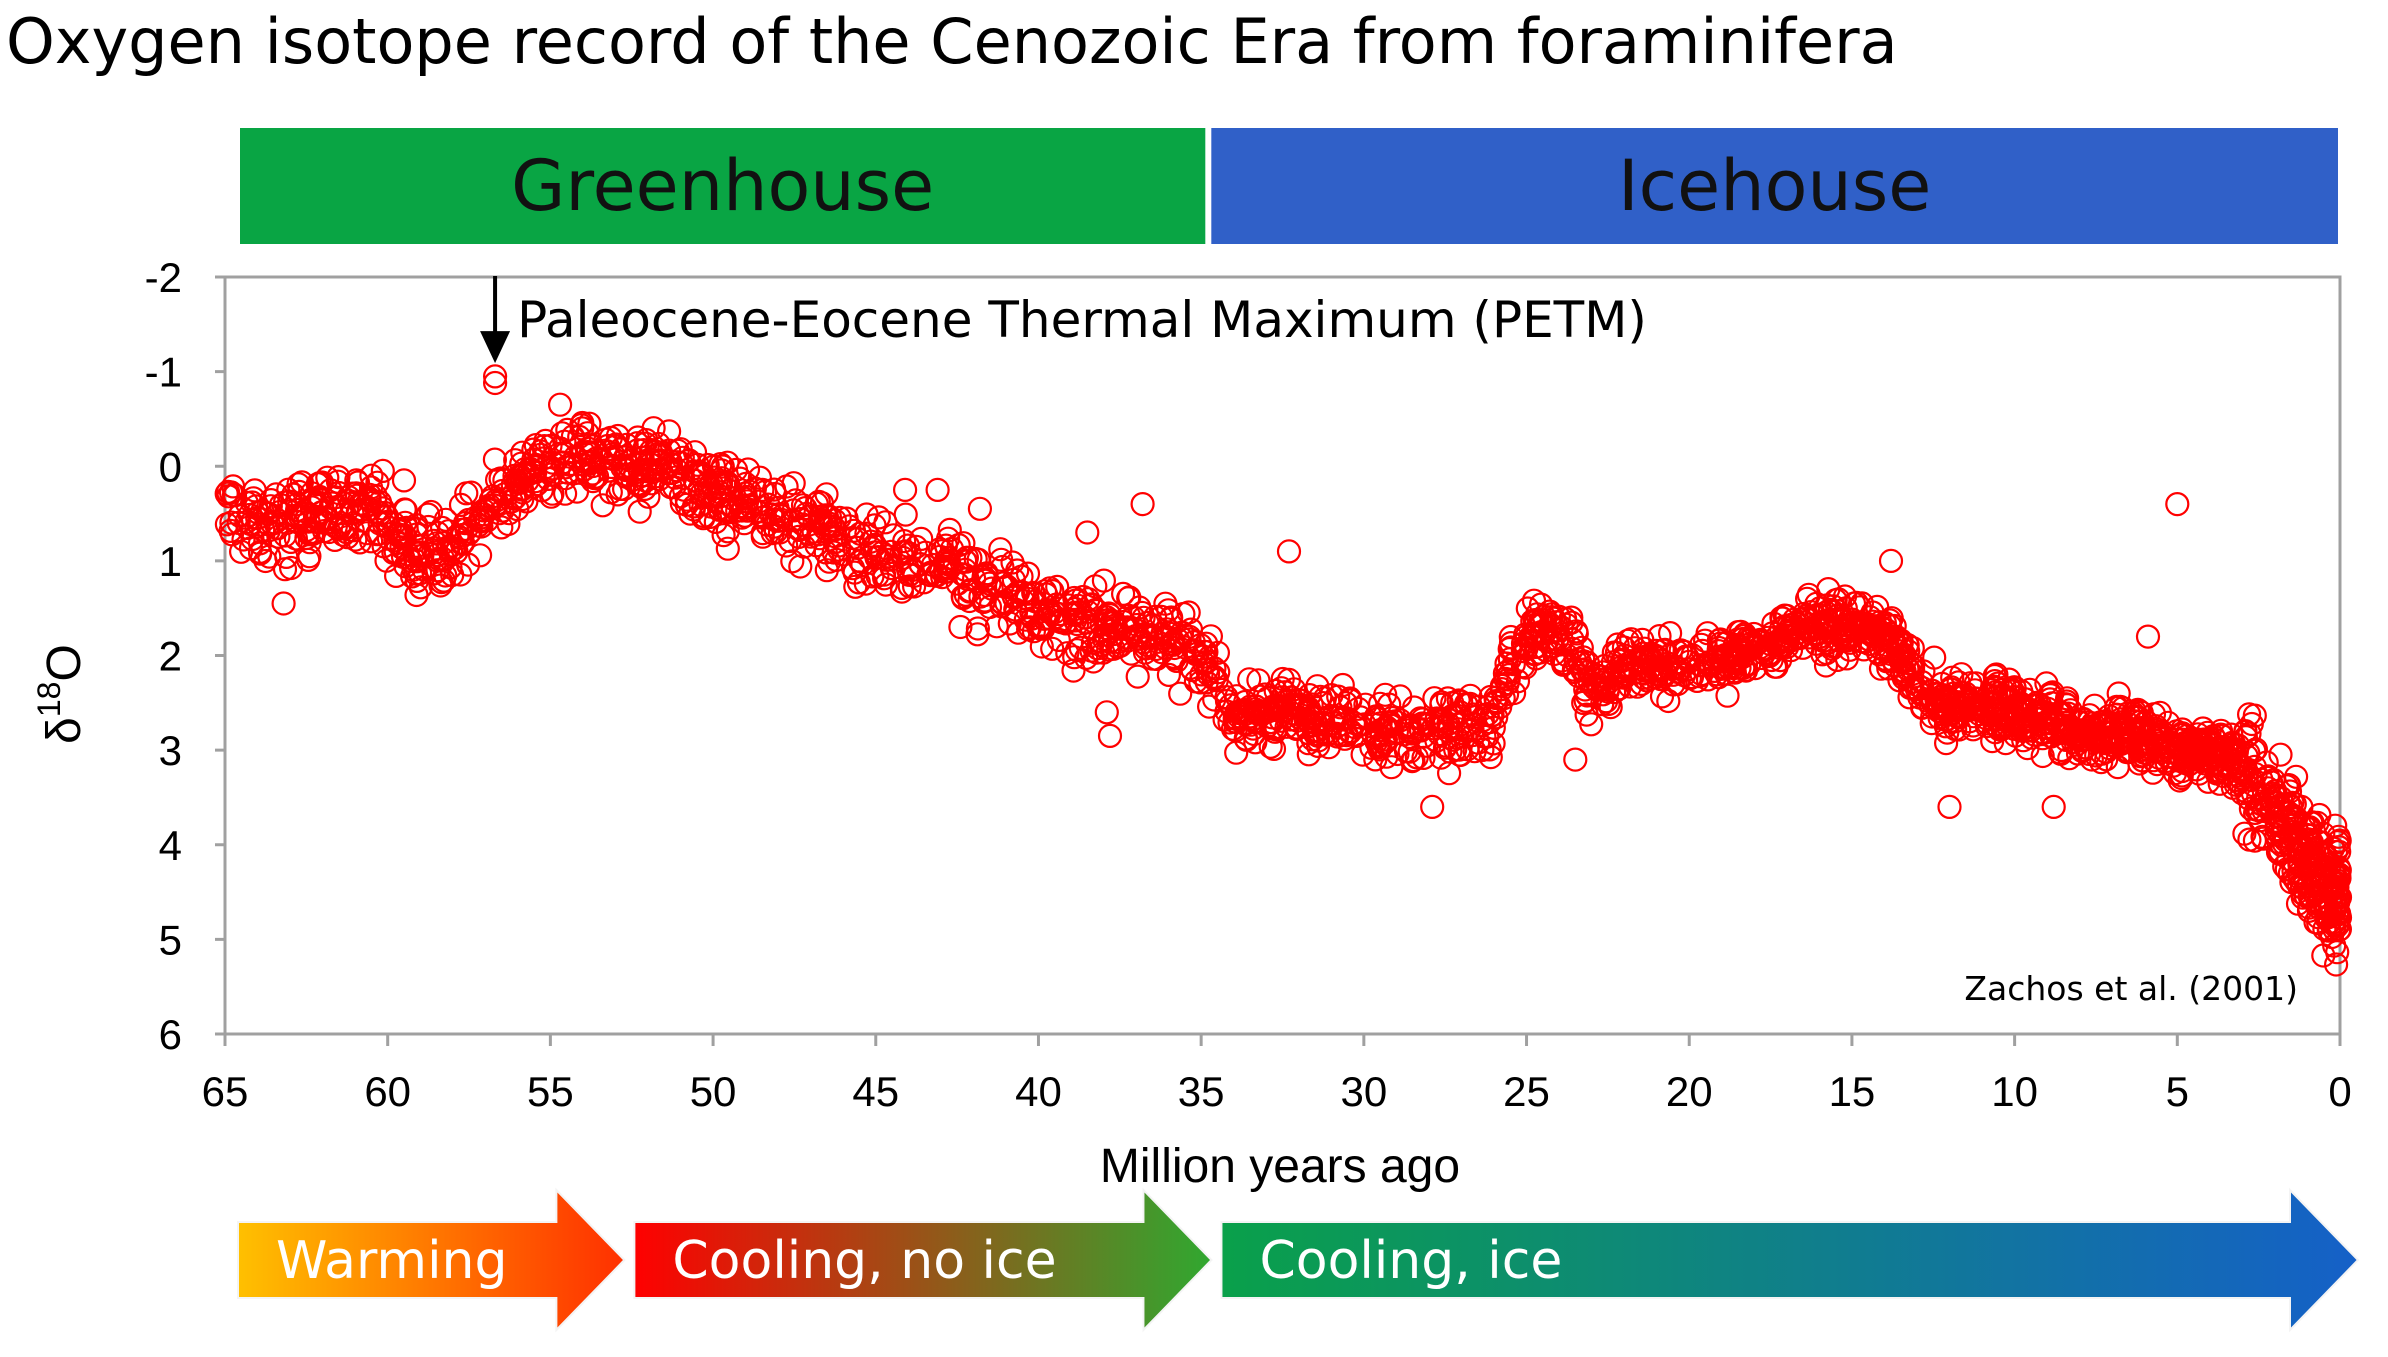 The width and height of the screenshot is (2388, 1357). I want to click on trend-arrow-label: Cooling, no ice, so click(864, 1261).